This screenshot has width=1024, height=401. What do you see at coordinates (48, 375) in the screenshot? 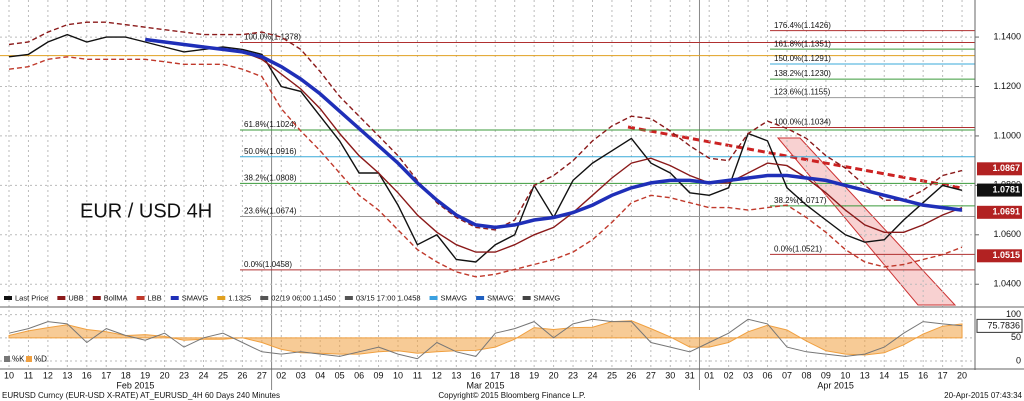
I see `x-tick-label: 12` at bounding box center [48, 375].